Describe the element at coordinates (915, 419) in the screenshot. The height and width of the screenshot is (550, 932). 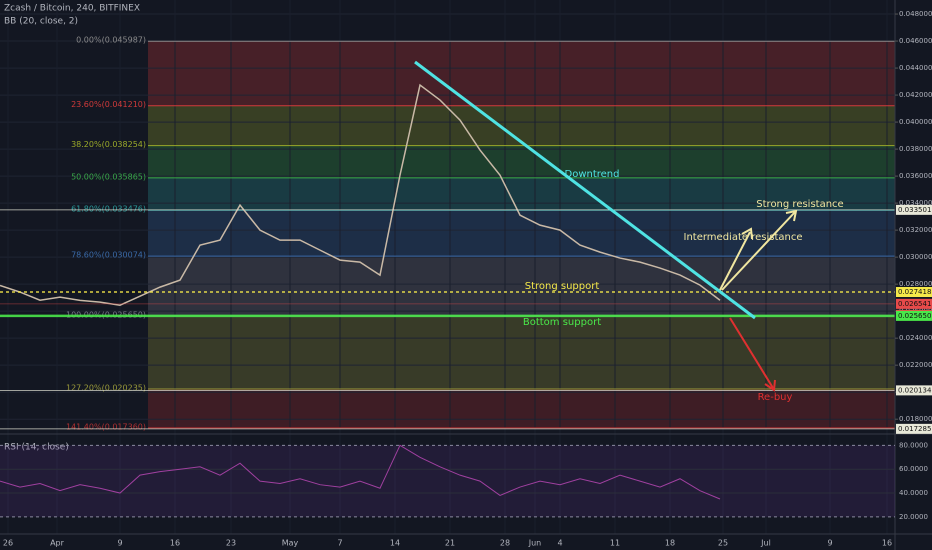
I see `y-tick-label: 0.018000` at that location.